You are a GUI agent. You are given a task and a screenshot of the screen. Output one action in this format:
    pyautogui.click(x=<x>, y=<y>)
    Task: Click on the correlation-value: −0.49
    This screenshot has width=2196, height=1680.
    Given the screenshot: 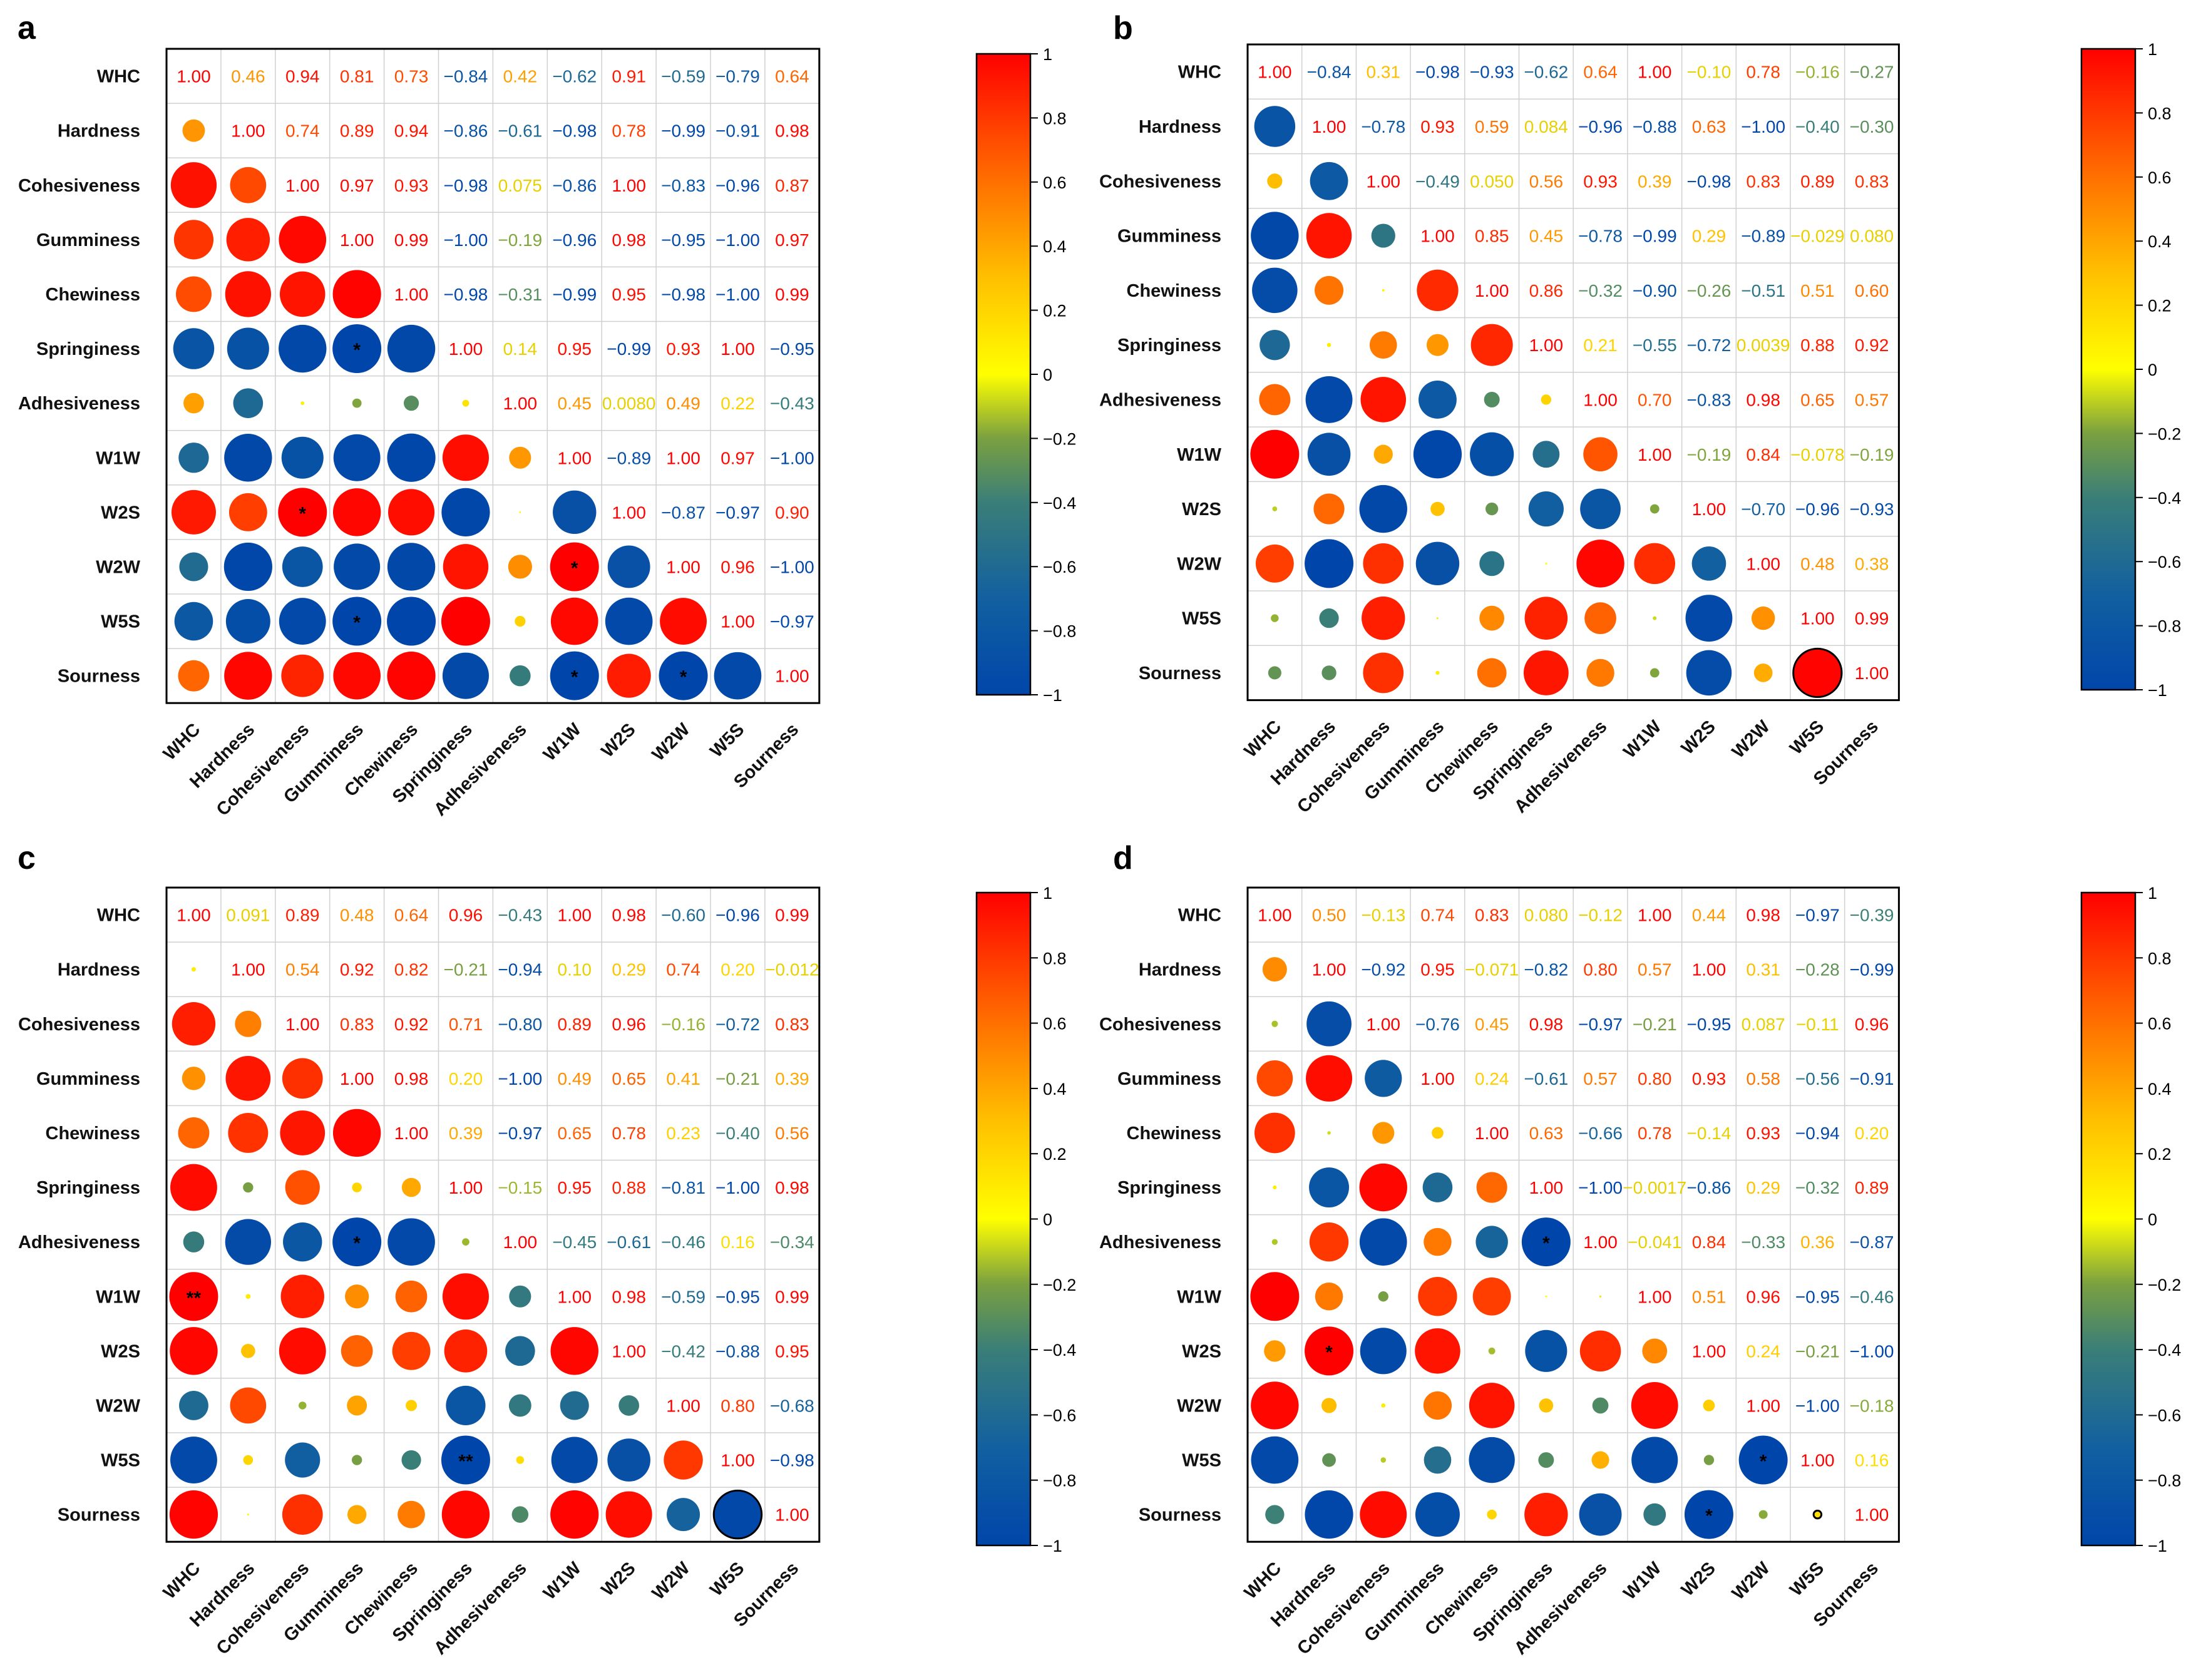 What is the action you would take?
    pyautogui.click(x=1437, y=181)
    